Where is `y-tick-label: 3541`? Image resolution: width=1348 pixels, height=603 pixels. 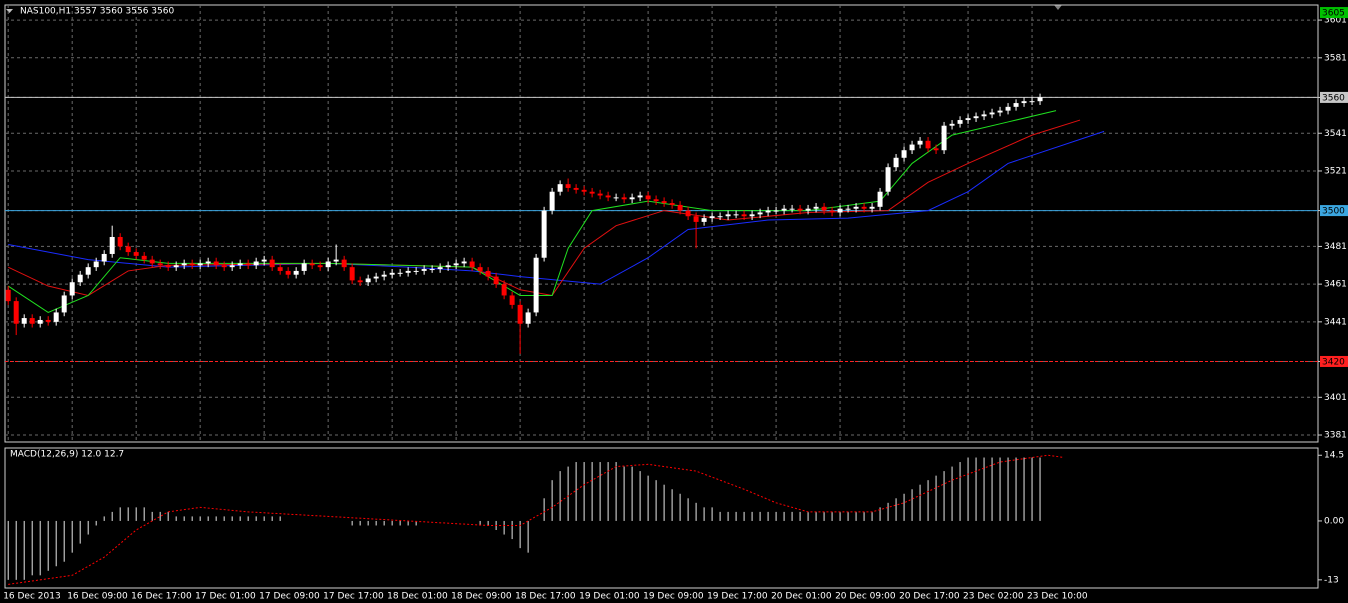
y-tick-label: 3541 is located at coordinates (1335, 134).